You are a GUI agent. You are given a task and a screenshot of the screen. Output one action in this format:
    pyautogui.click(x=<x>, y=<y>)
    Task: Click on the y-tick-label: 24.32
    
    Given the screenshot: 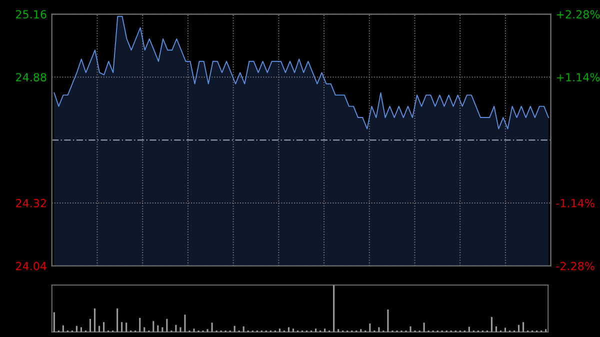 What is the action you would take?
    pyautogui.click(x=31, y=203)
    